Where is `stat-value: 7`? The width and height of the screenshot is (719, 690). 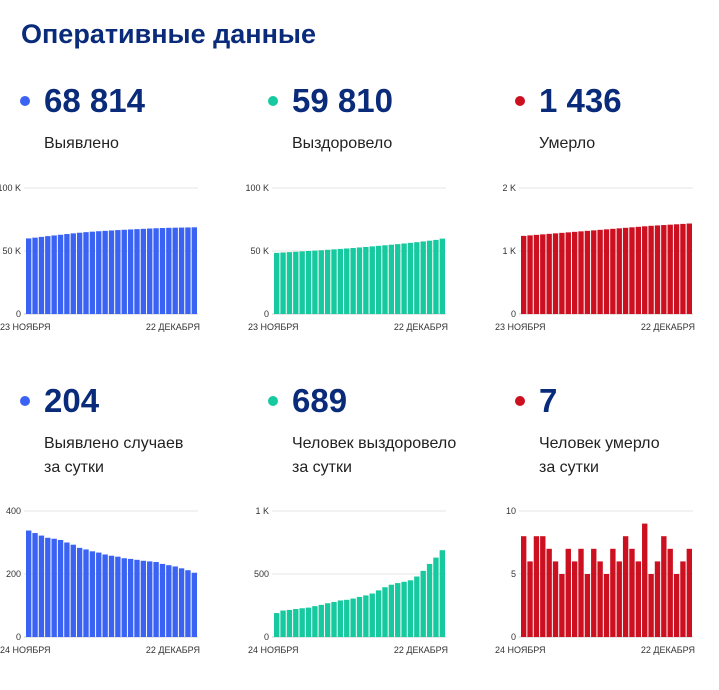
stat-value: 7 is located at coordinates (548, 400).